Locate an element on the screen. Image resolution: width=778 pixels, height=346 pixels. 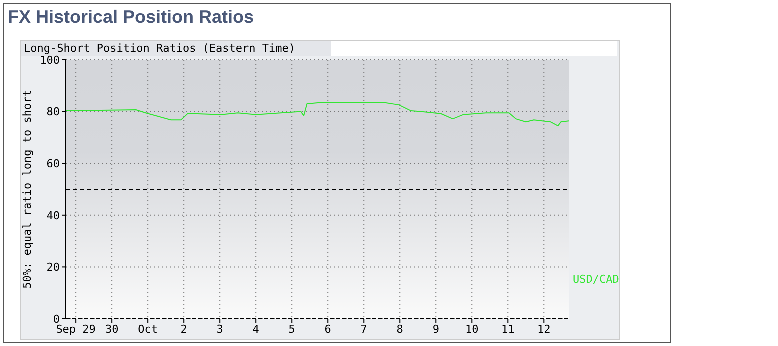
text: USD/CAD is located at coordinates (596, 279).